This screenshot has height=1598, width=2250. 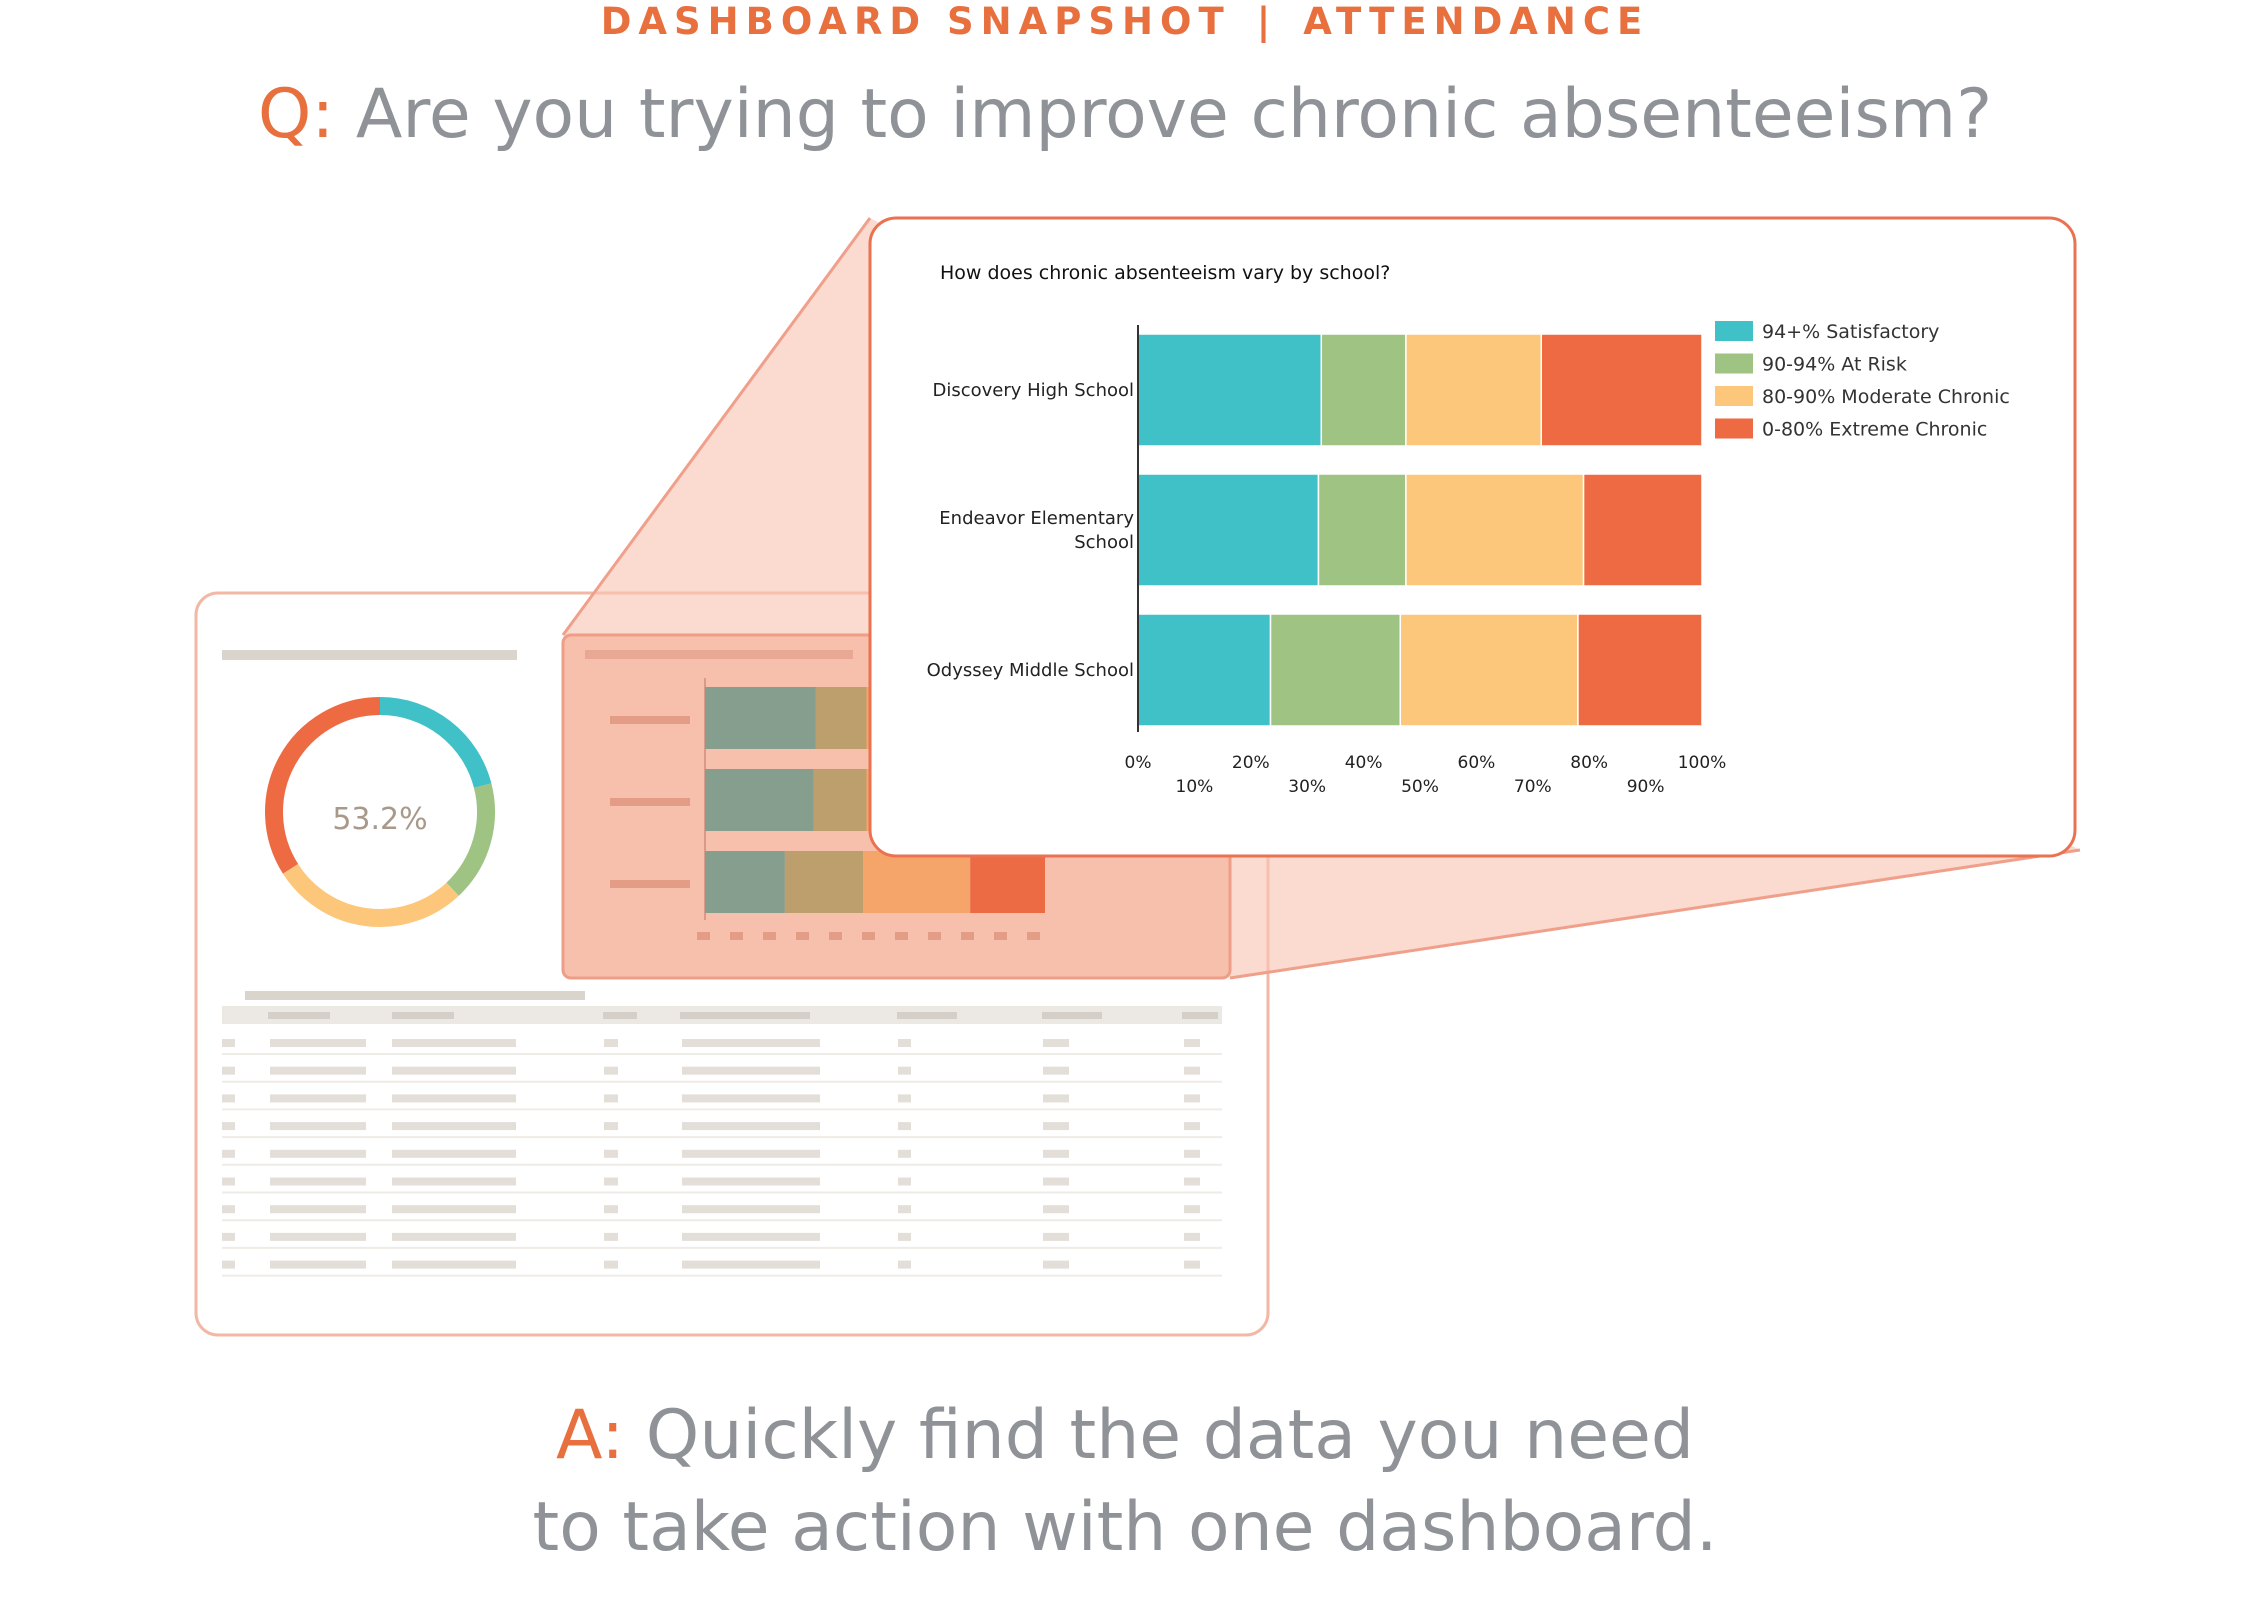 What do you see at coordinates (716, 426) in the screenshot?
I see `zoom-connector-edge-top` at bounding box center [716, 426].